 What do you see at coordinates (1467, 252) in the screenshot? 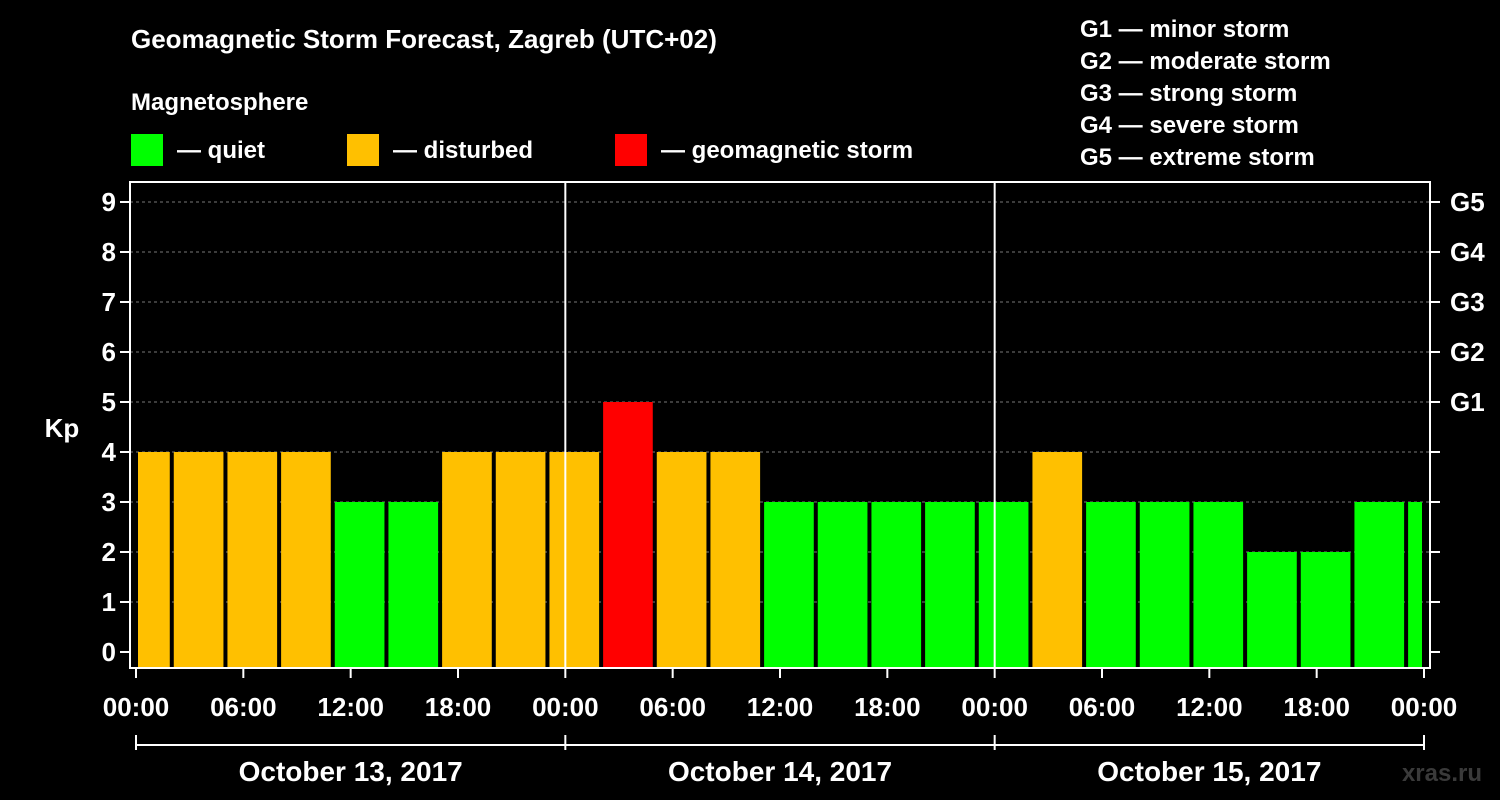
I see `g-scale-label: G4` at bounding box center [1467, 252].